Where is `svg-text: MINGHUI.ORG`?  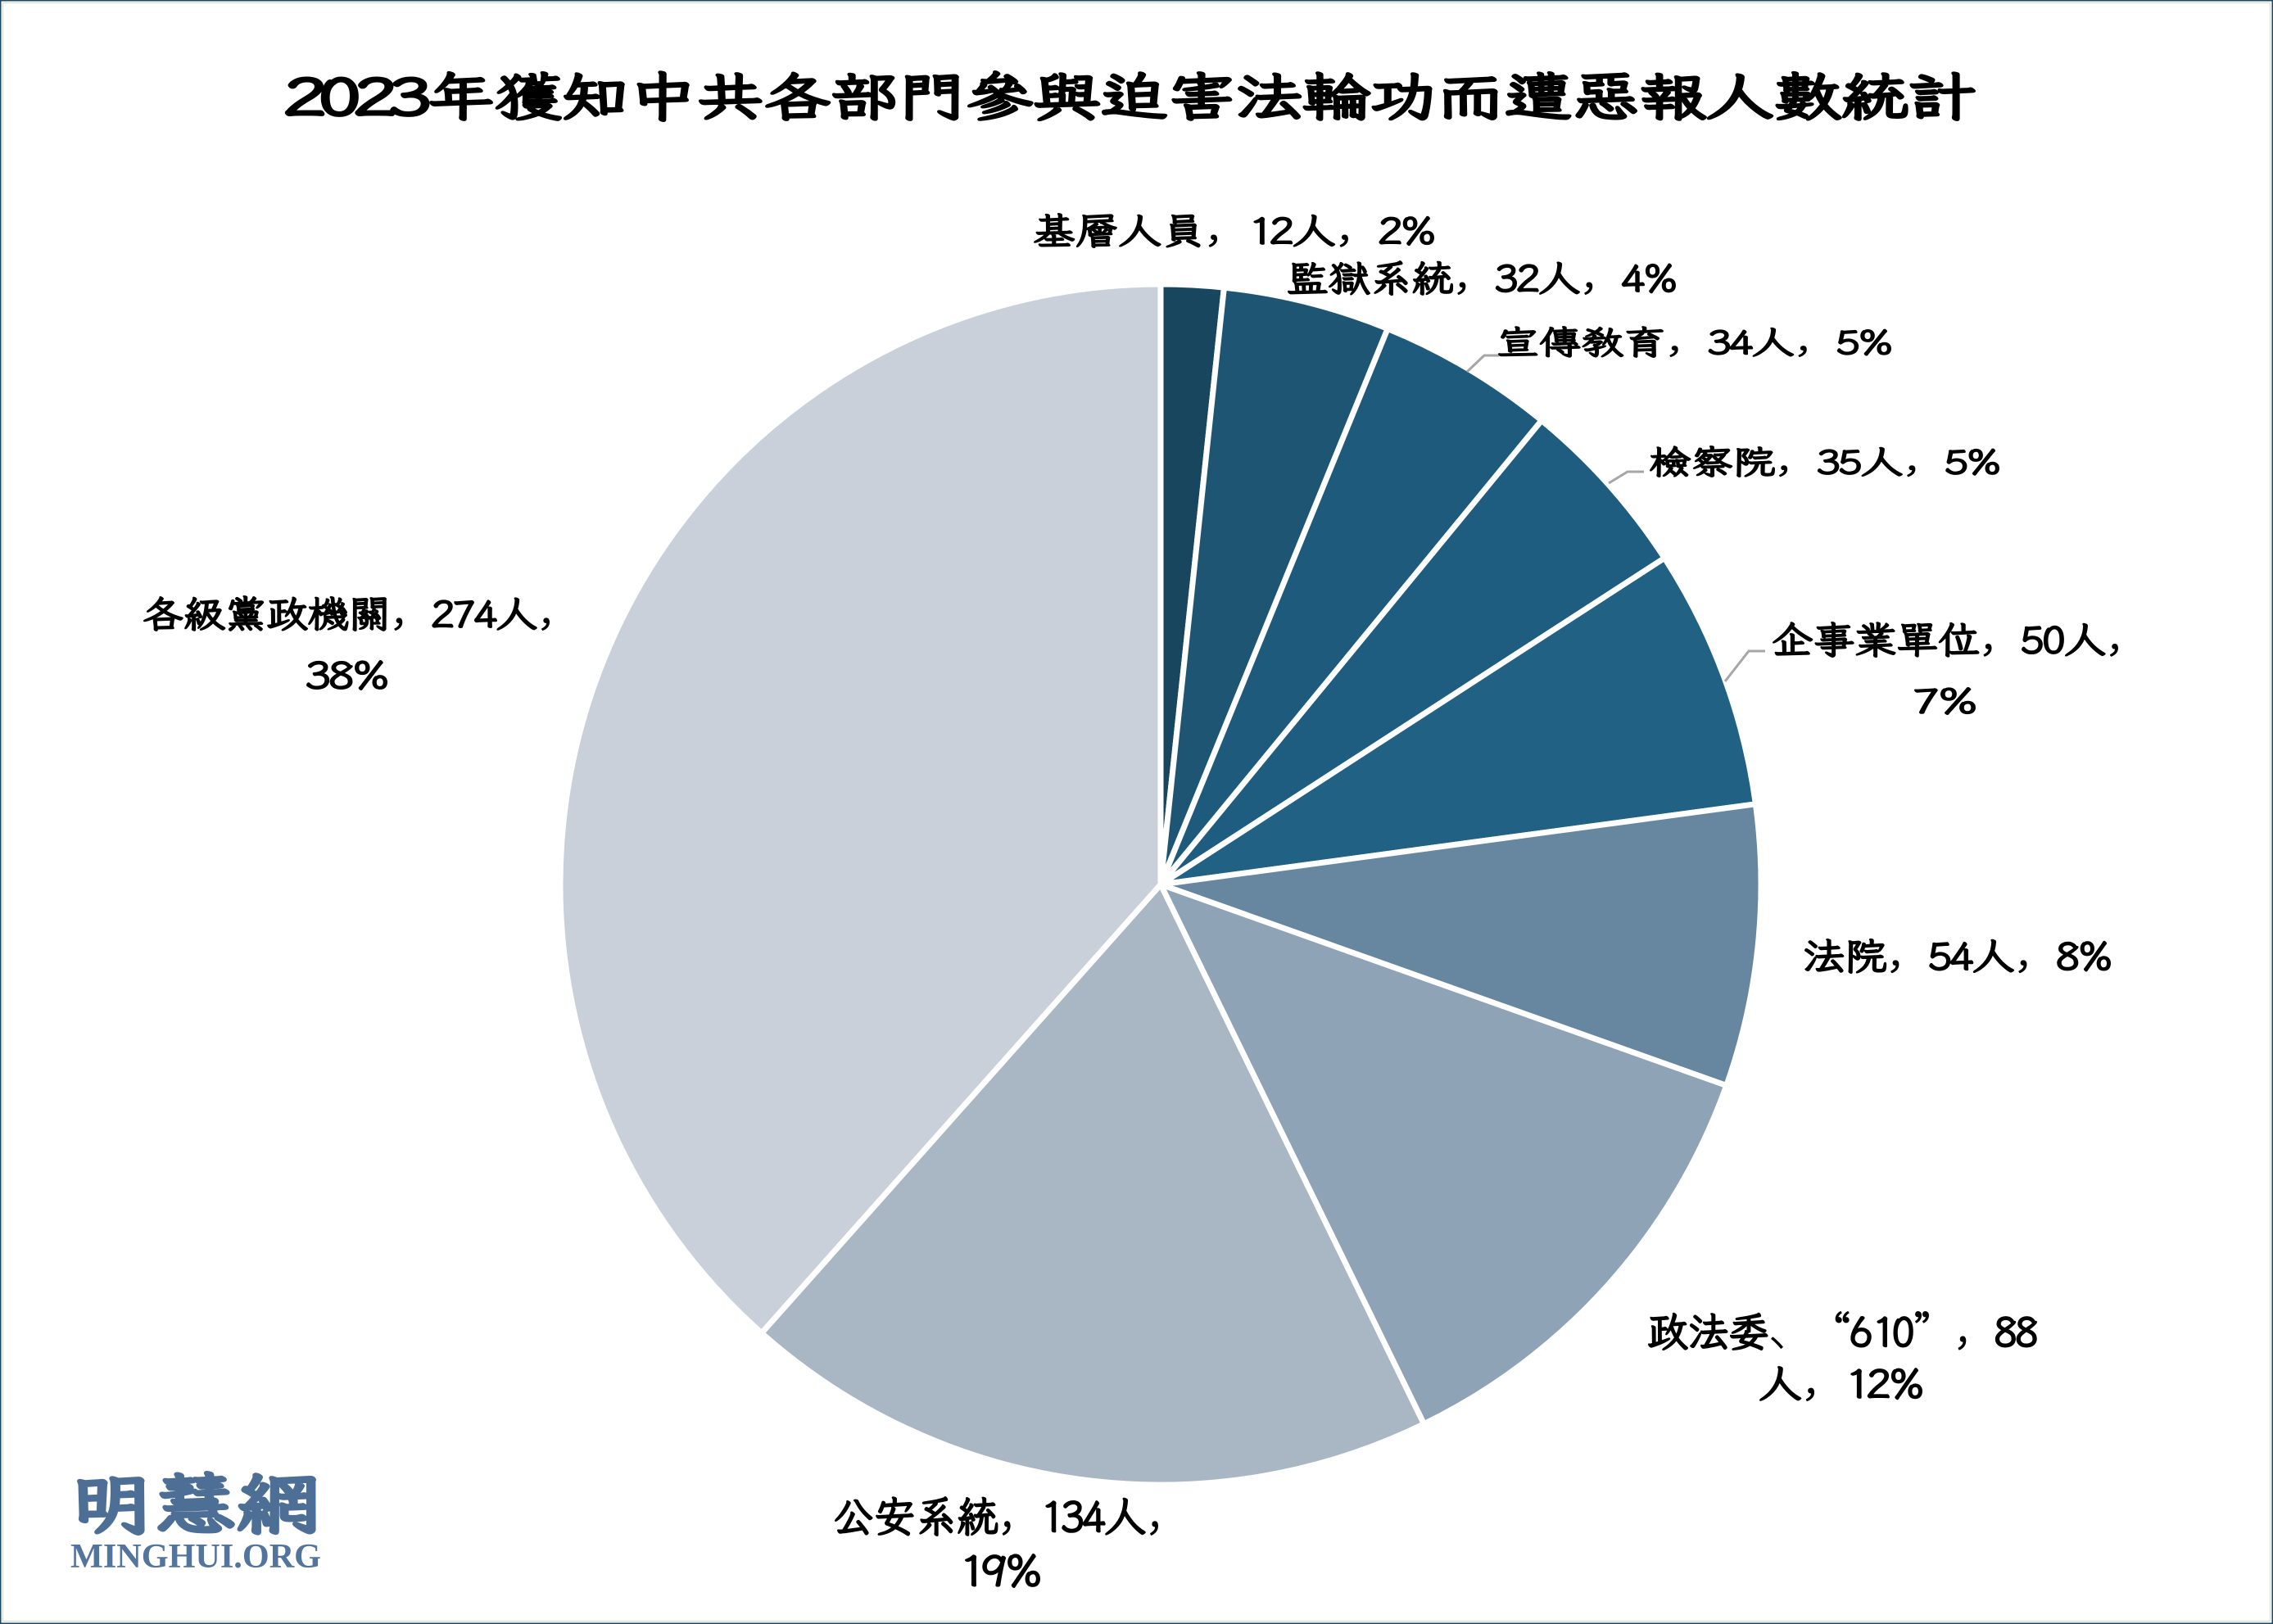
svg-text: MINGHUI.ORG is located at coordinates (195, 1557).